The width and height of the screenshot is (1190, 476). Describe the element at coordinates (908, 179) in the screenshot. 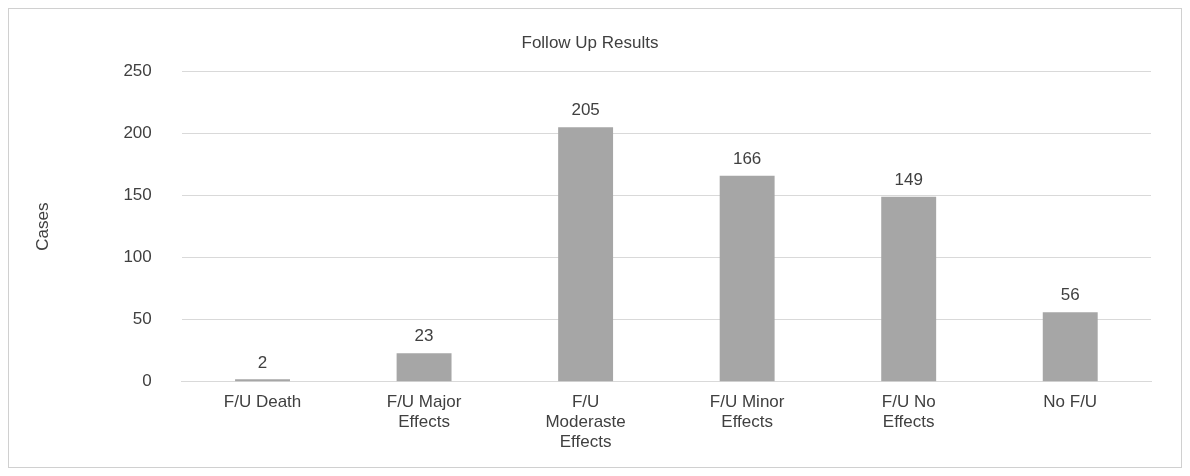

I see `data-label: 149` at that location.